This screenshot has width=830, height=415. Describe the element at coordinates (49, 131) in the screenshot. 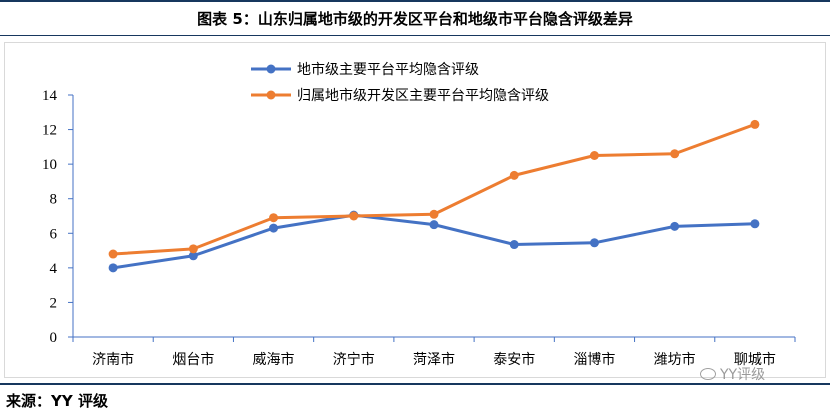

I see `y-tick-label: 12` at that location.